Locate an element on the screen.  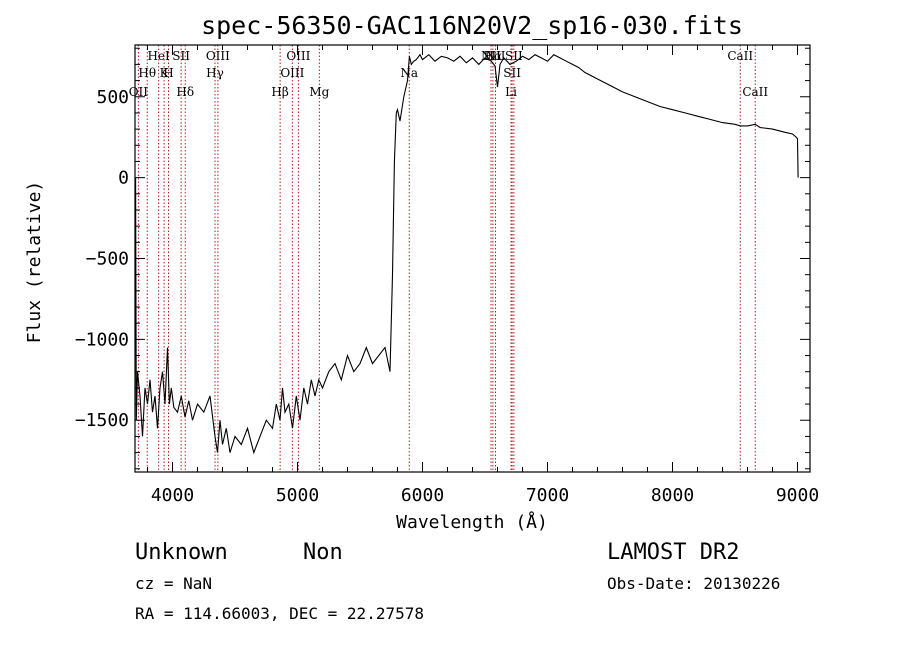
emission-line-label: Mg is located at coordinates (319, 92).